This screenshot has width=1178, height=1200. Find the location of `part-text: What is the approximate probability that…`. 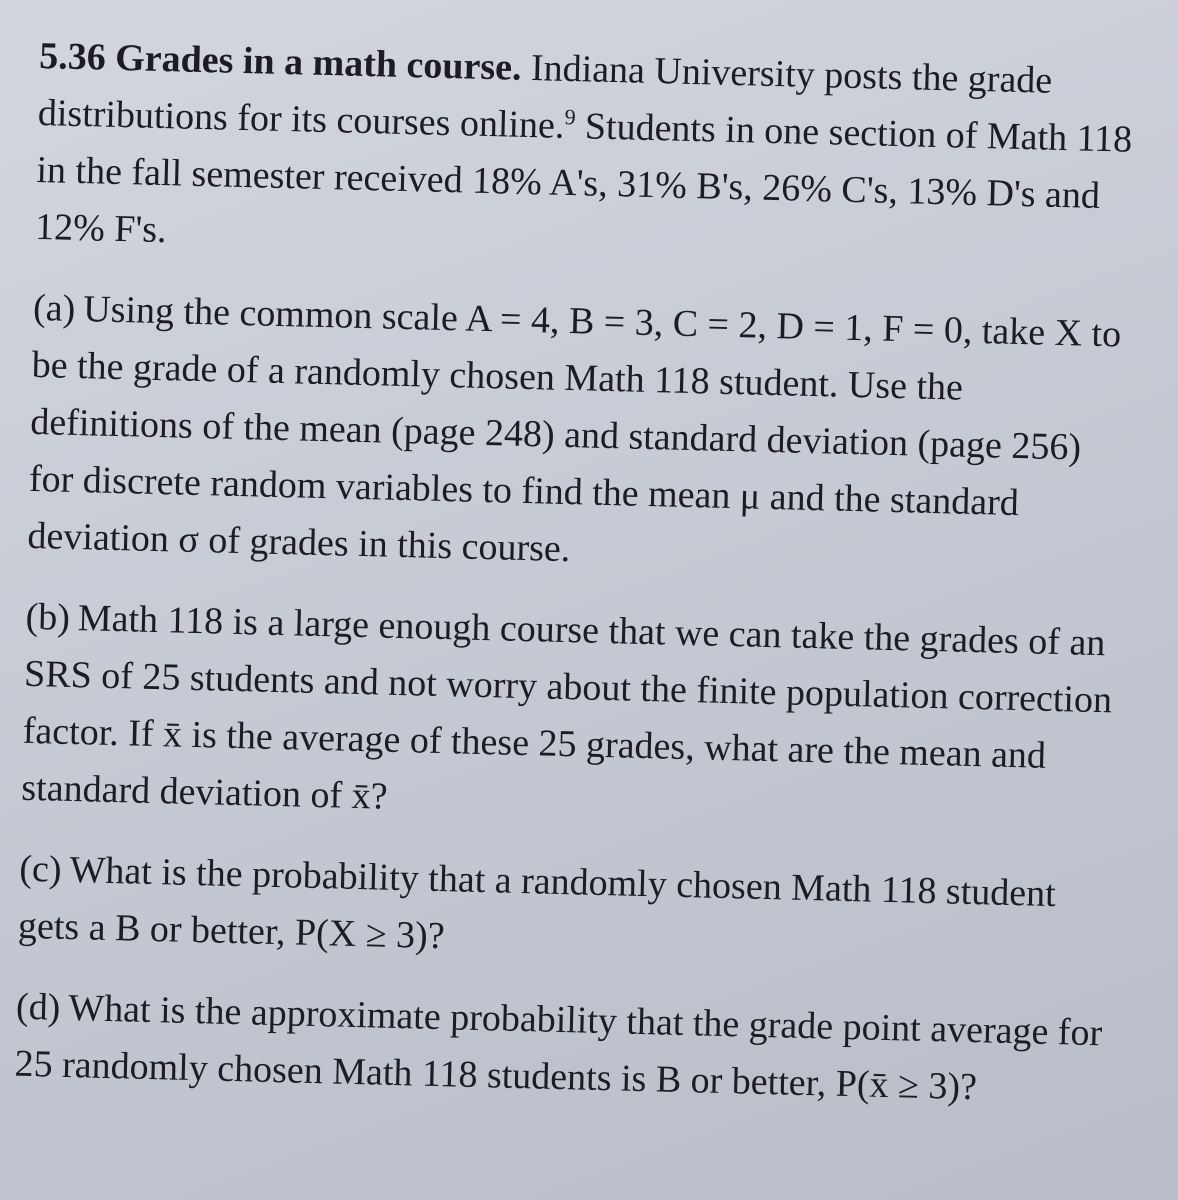

part-text: What is the approximate probability that… is located at coordinates (558, 1047).